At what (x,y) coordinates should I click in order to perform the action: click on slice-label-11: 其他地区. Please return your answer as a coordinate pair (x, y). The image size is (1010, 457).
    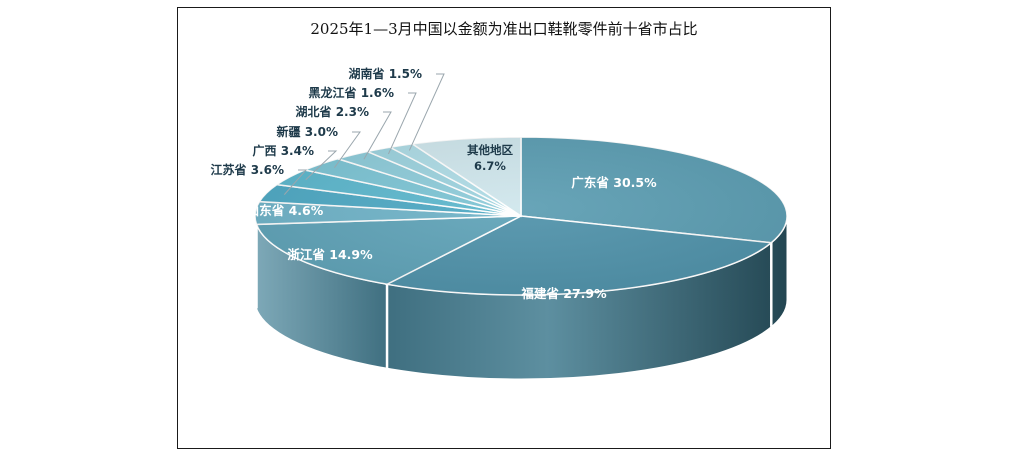
    Looking at the image, I should click on (490, 150).